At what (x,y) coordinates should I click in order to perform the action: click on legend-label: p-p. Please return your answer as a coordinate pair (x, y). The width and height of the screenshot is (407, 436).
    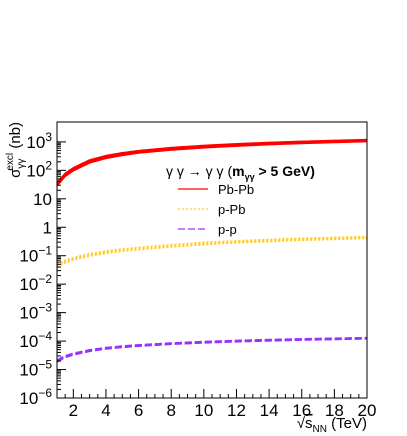
    Looking at the image, I should click on (227, 229).